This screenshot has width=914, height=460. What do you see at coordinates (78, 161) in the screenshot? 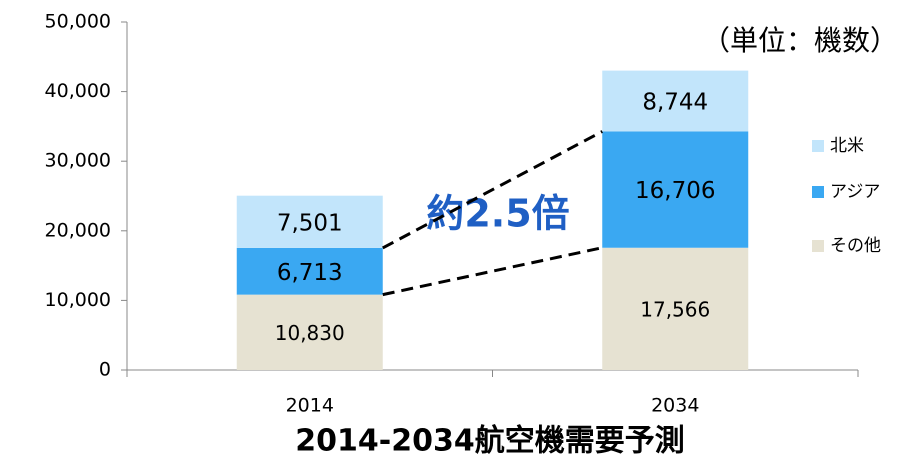
I see `y-tick-label: 30,000` at bounding box center [78, 161].